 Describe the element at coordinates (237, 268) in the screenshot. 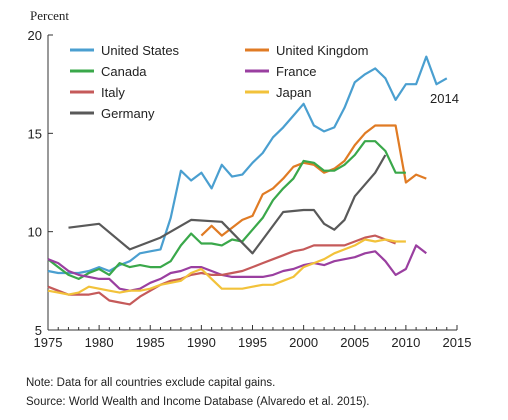

I see `series-line-france` at that location.